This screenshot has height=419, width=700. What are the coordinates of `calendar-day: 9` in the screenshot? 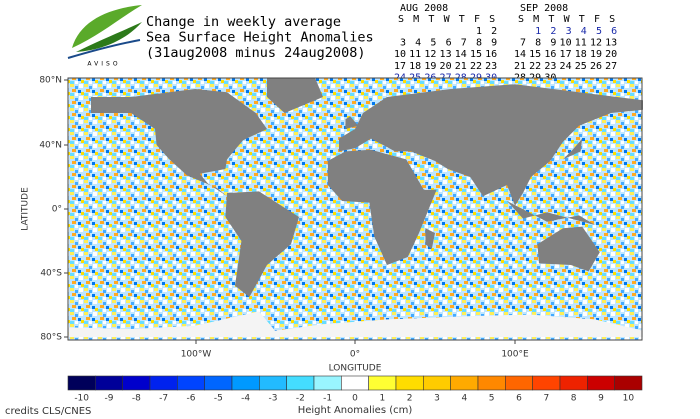 It's located at (494, 43).